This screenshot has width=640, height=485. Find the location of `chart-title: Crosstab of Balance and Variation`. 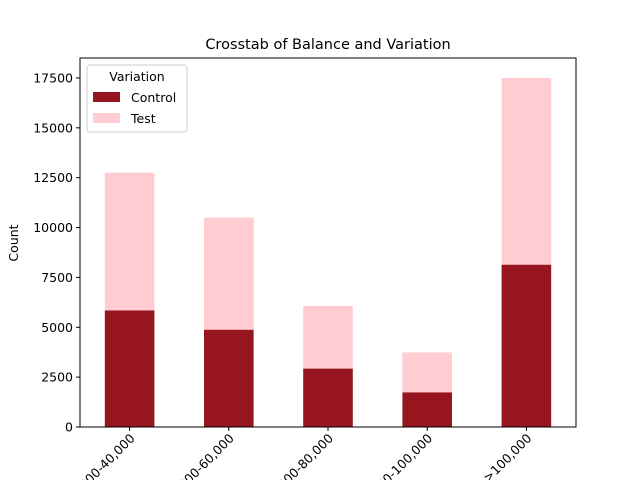

chart-title: Crosstab of Balance and Variation is located at coordinates (327, 45).